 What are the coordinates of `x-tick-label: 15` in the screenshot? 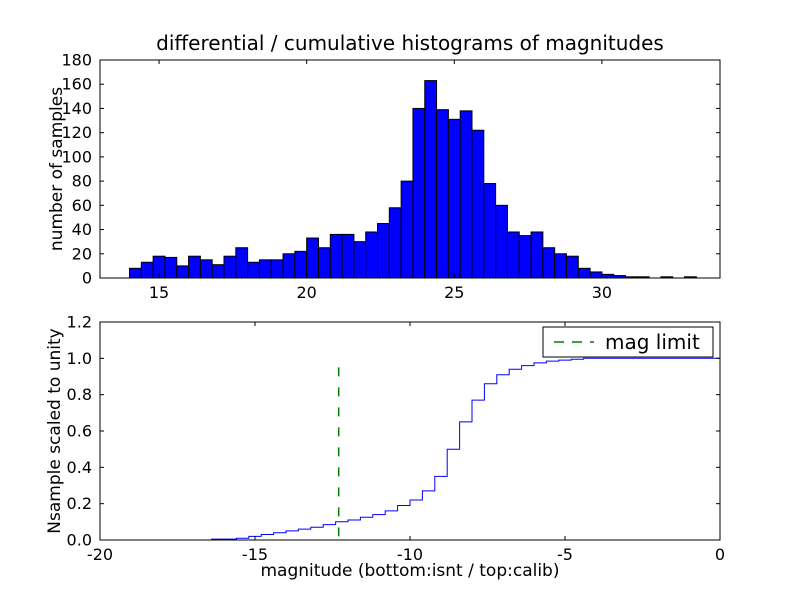 It's located at (159, 292).